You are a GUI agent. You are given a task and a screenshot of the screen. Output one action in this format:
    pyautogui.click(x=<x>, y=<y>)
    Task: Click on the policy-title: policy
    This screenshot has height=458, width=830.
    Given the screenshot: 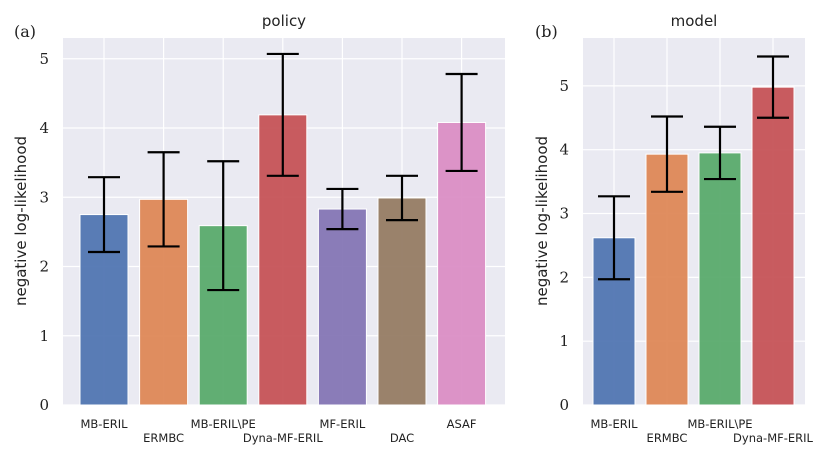 What is the action you would take?
    pyautogui.click(x=284, y=21)
    